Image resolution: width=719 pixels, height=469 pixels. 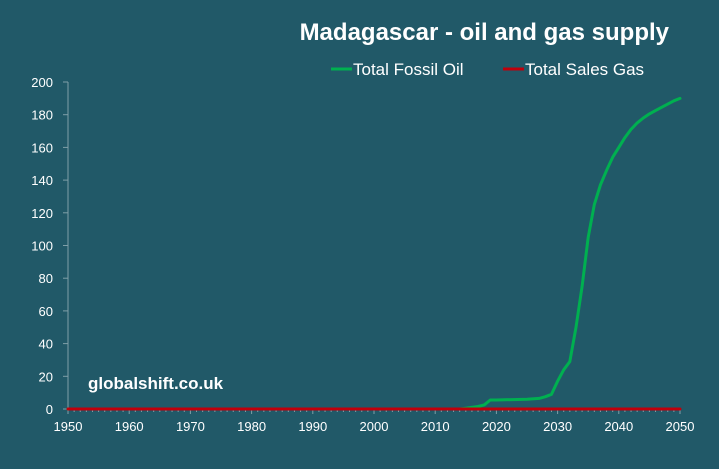 I want to click on x-tick-label: 1970, so click(x=190, y=426).